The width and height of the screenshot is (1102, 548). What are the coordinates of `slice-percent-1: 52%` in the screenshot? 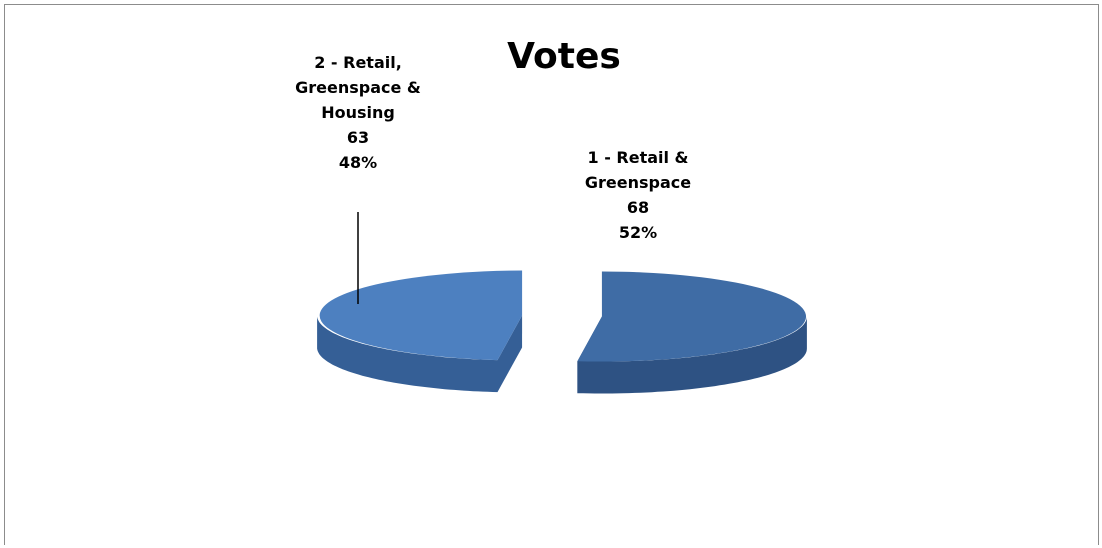 It's located at (638, 232).